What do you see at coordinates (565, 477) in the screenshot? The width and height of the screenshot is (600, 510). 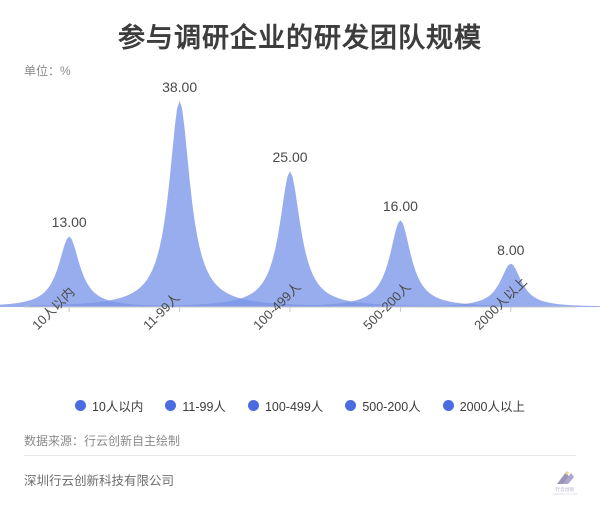 I see `logo-swoosh-icon` at bounding box center [565, 477].